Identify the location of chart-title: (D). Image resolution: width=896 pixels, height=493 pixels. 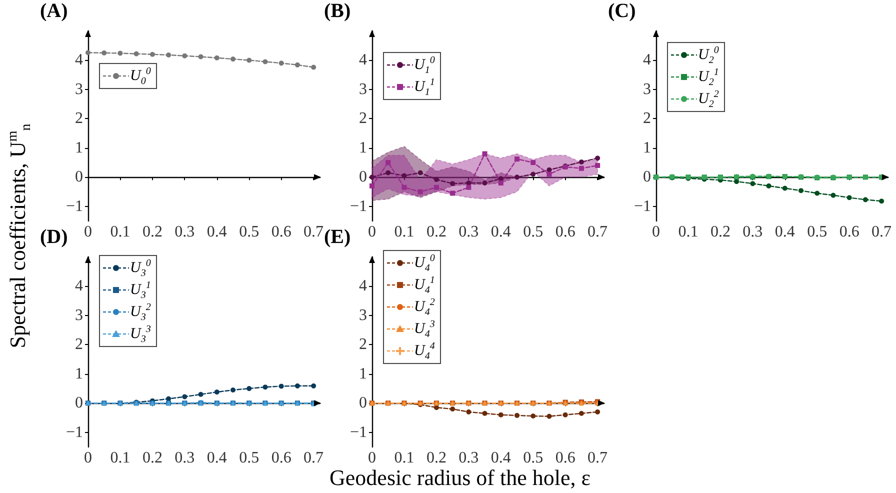
(54, 237).